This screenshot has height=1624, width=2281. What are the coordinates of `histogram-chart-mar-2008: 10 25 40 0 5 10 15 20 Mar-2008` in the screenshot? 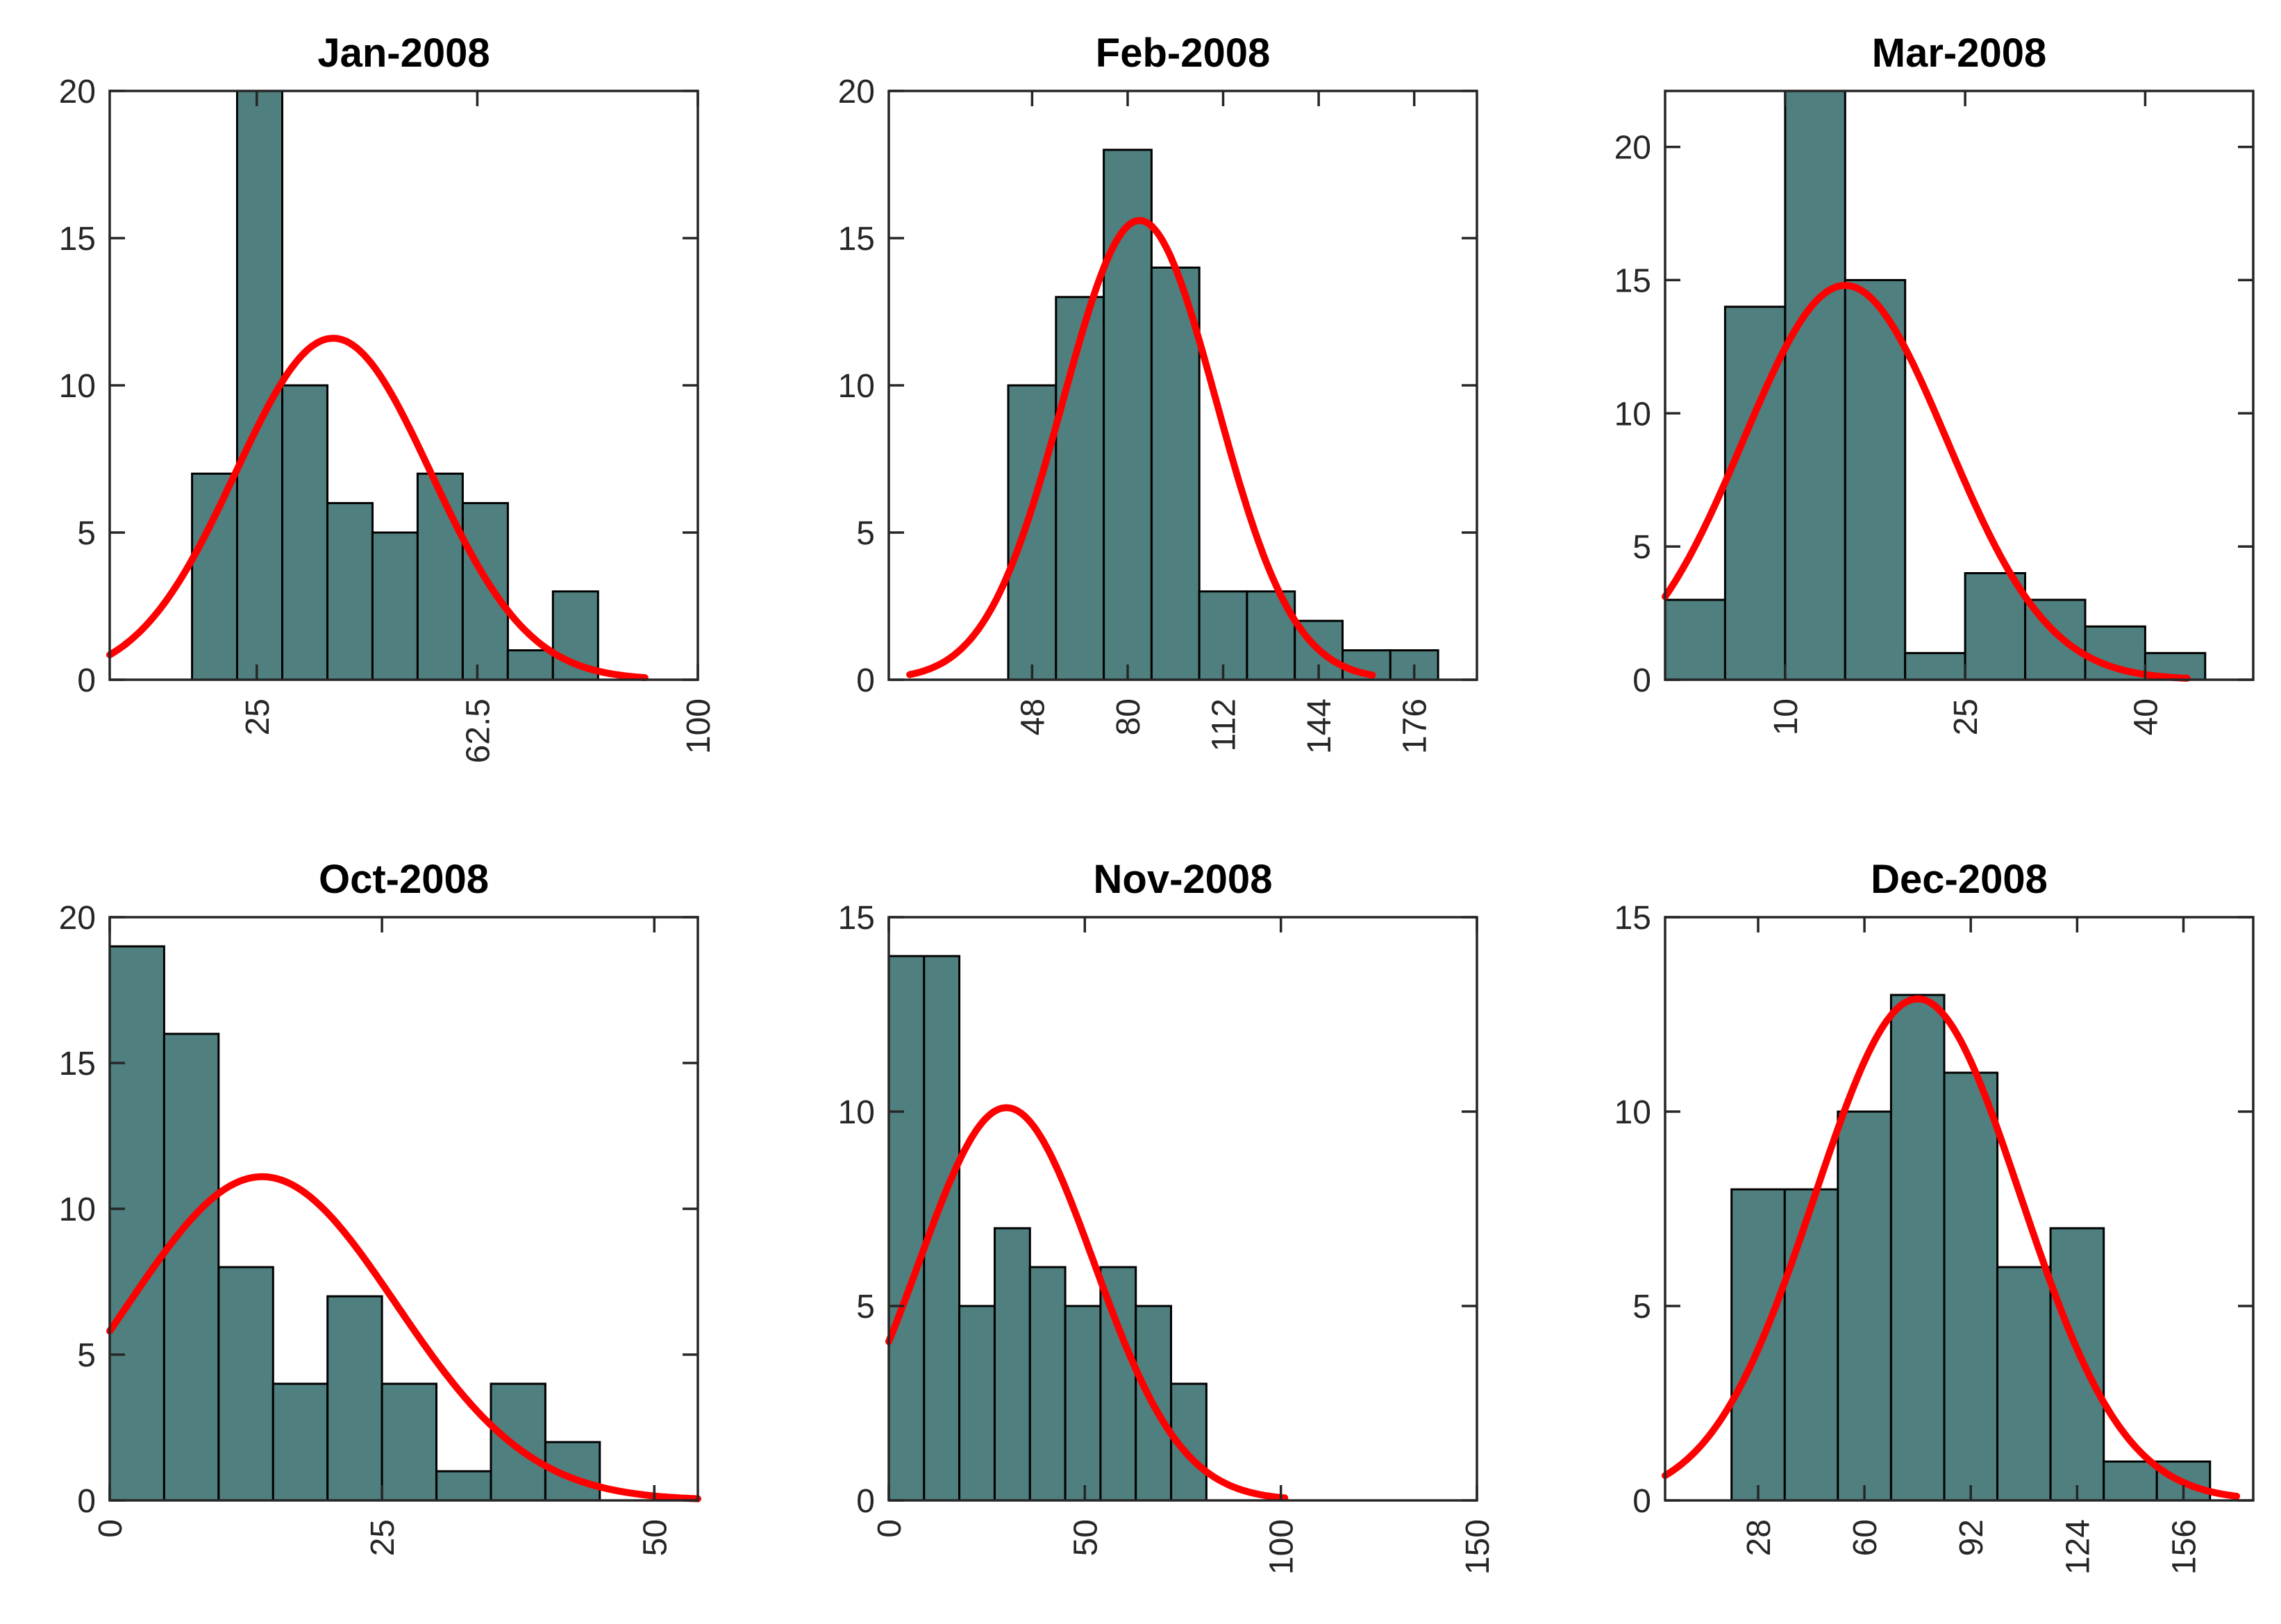 It's located at (1934, 383).